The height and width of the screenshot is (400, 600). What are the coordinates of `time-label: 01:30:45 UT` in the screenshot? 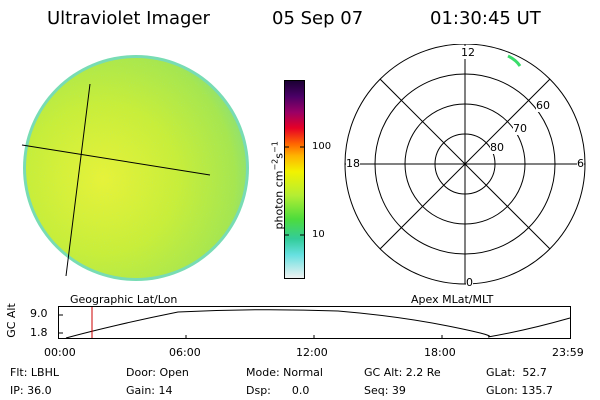 It's located at (485, 18).